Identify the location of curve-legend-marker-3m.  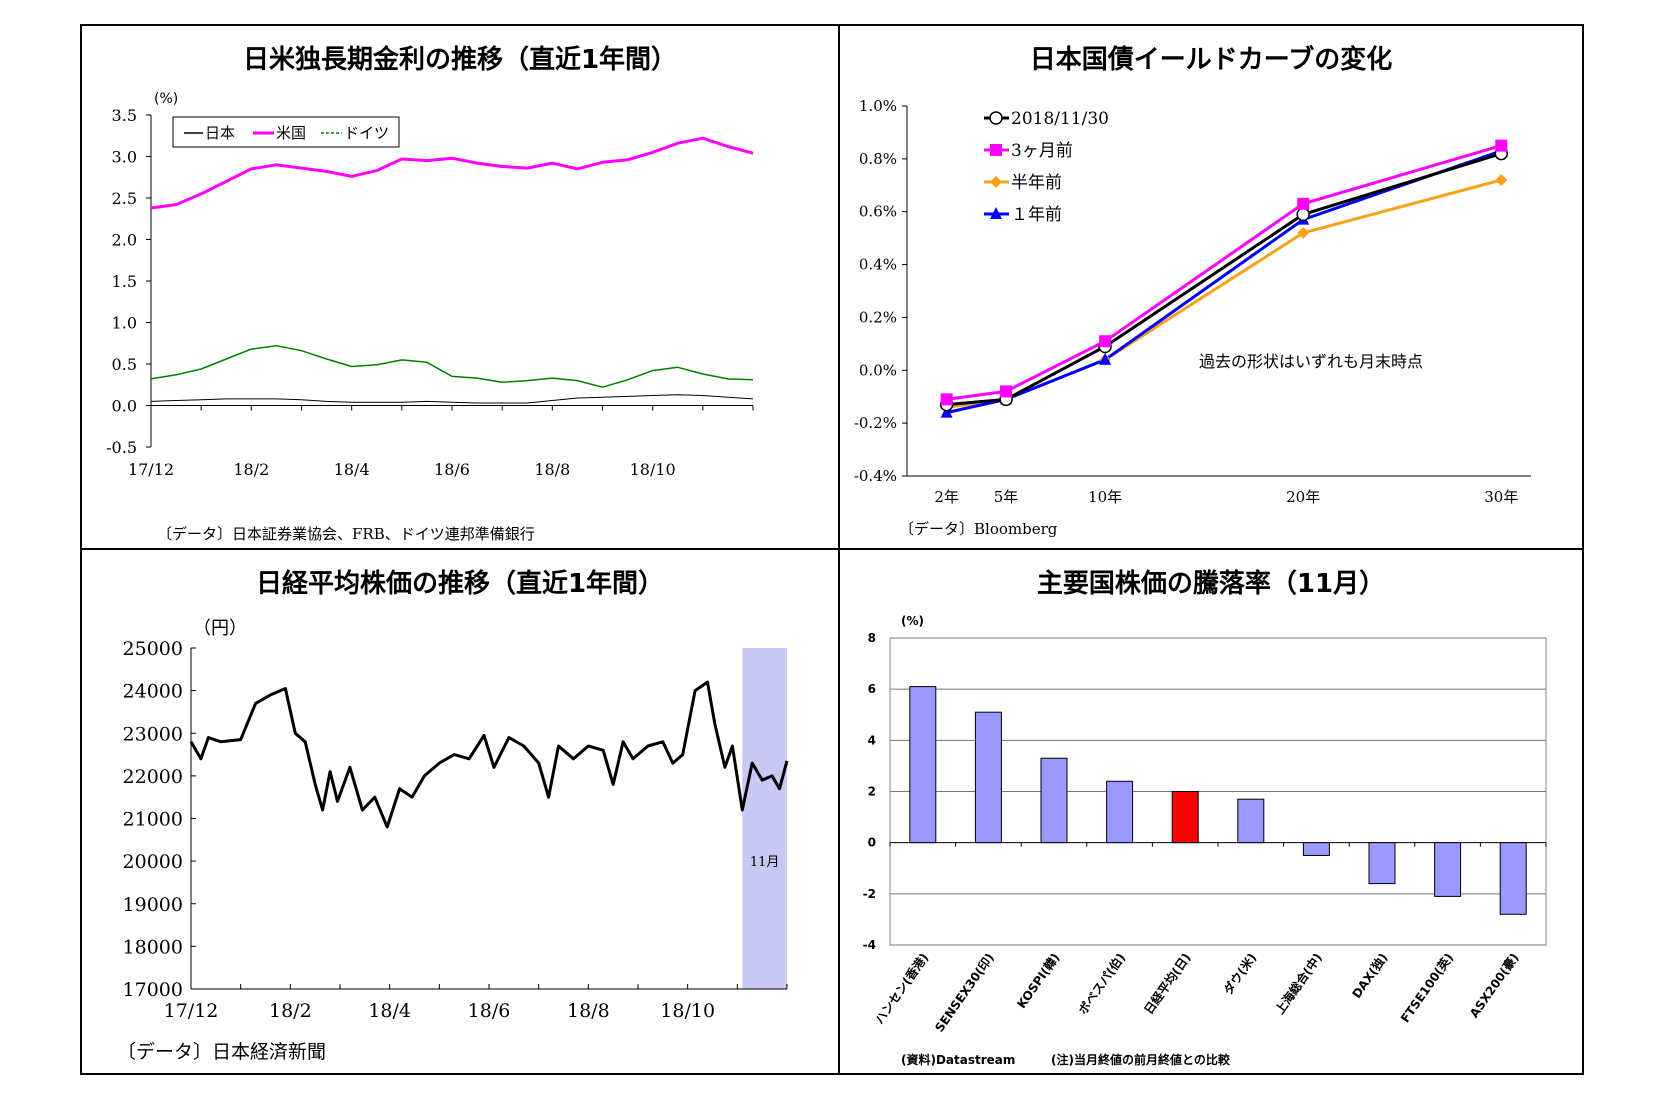
(996, 150).